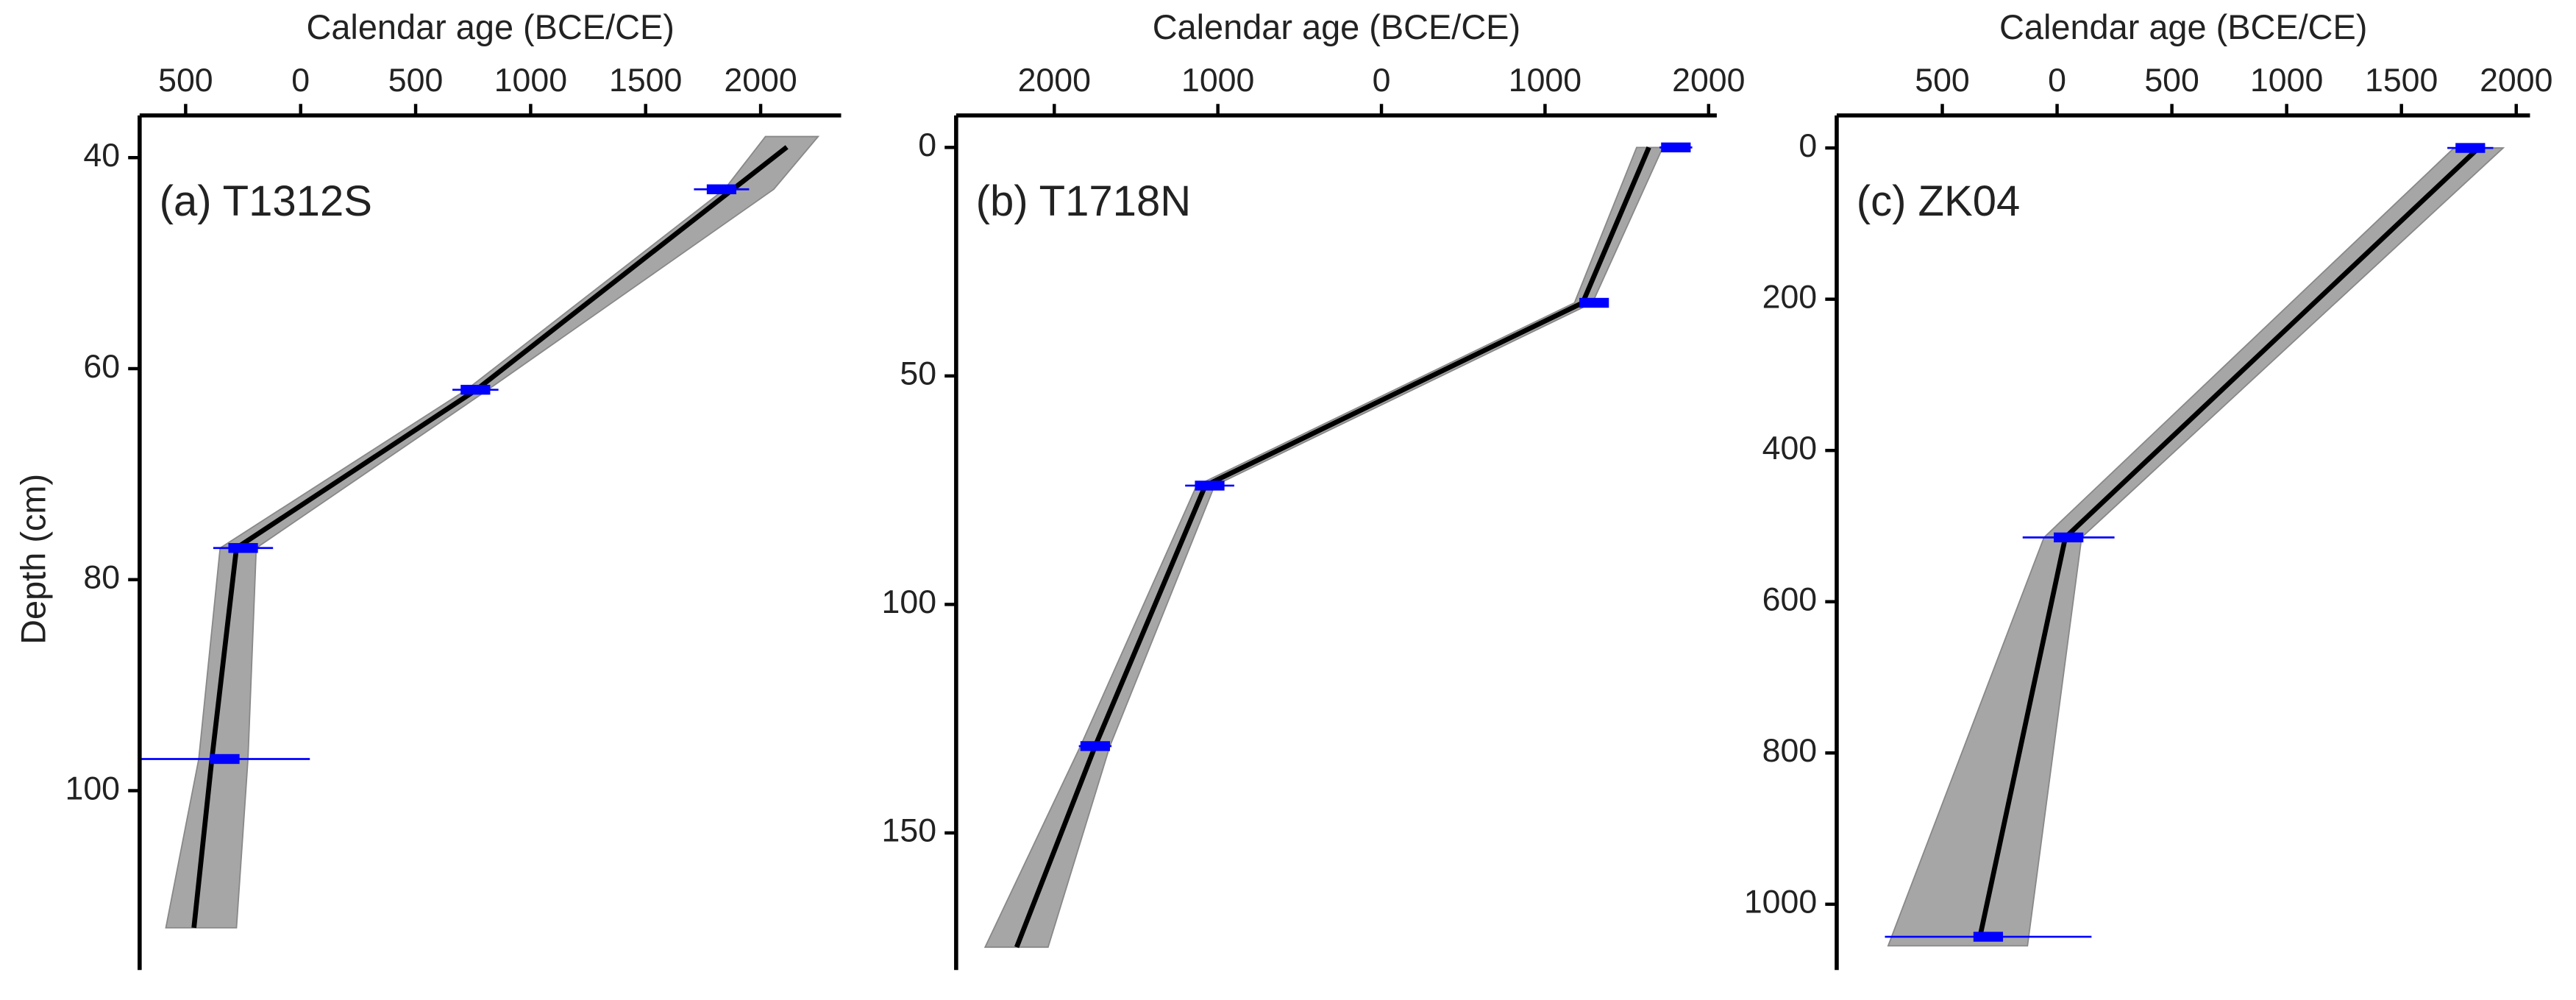 This screenshot has width=2576, height=1000. I want to click on y-tick-label: 400, so click(1790, 448).